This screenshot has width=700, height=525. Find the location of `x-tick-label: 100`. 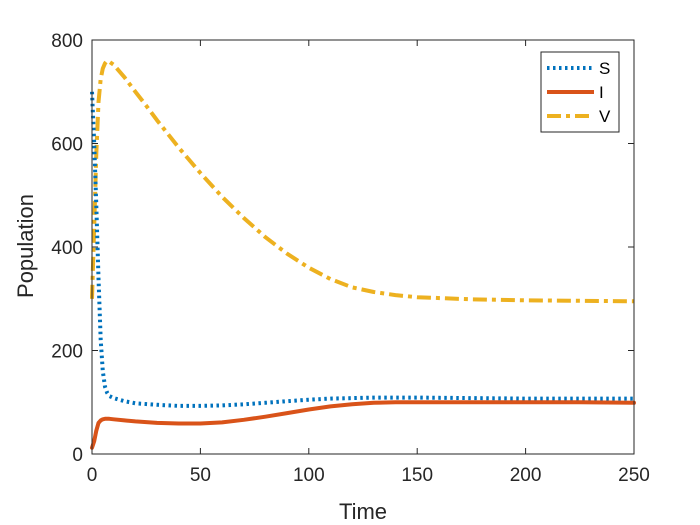

x-tick-label: 100 is located at coordinates (309, 475).